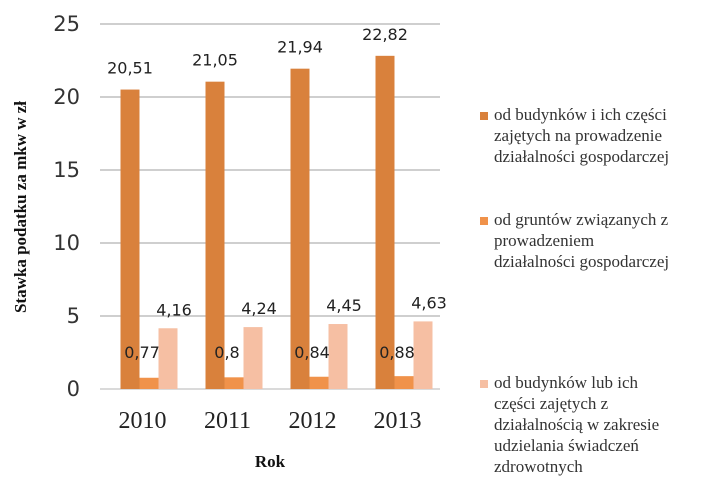 The width and height of the screenshot is (721, 495). I want to click on x-tick-label: 2011, so click(227, 421).